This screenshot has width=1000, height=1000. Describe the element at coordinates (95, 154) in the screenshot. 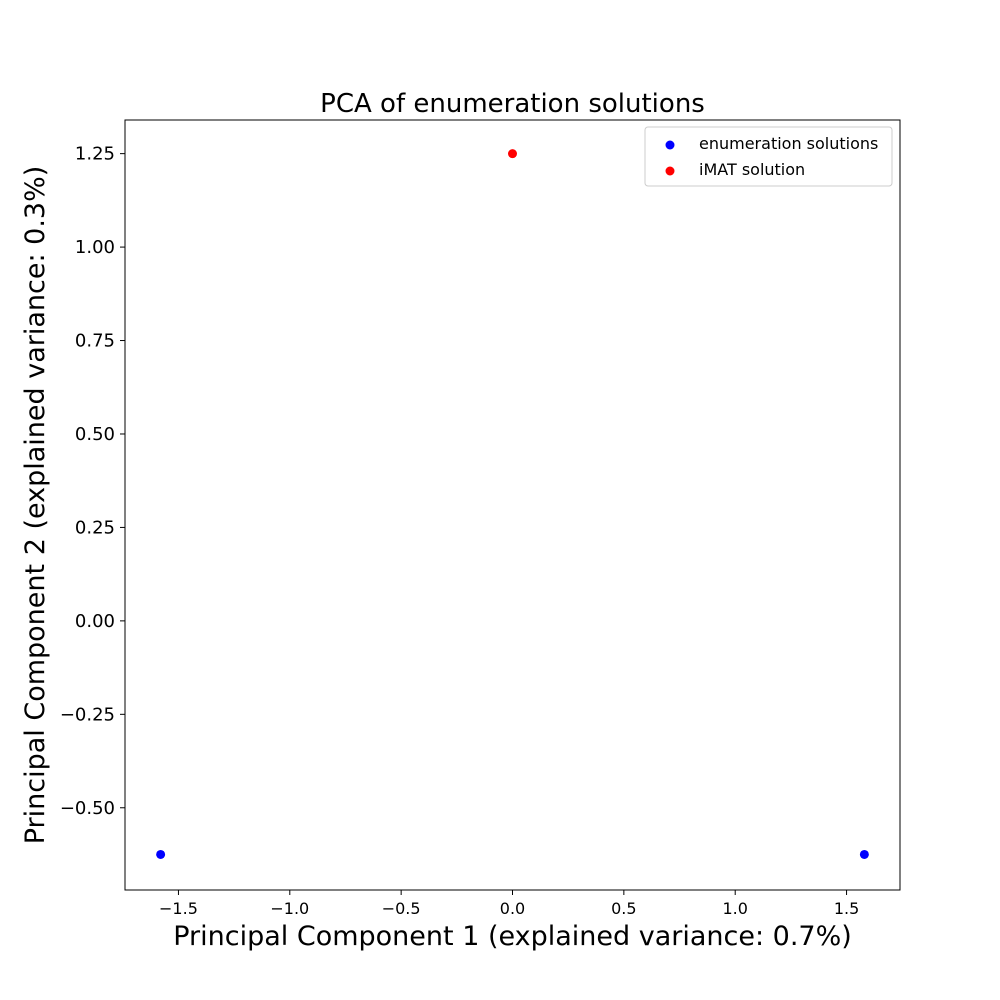

I see `y-tick-label: 1.25` at that location.